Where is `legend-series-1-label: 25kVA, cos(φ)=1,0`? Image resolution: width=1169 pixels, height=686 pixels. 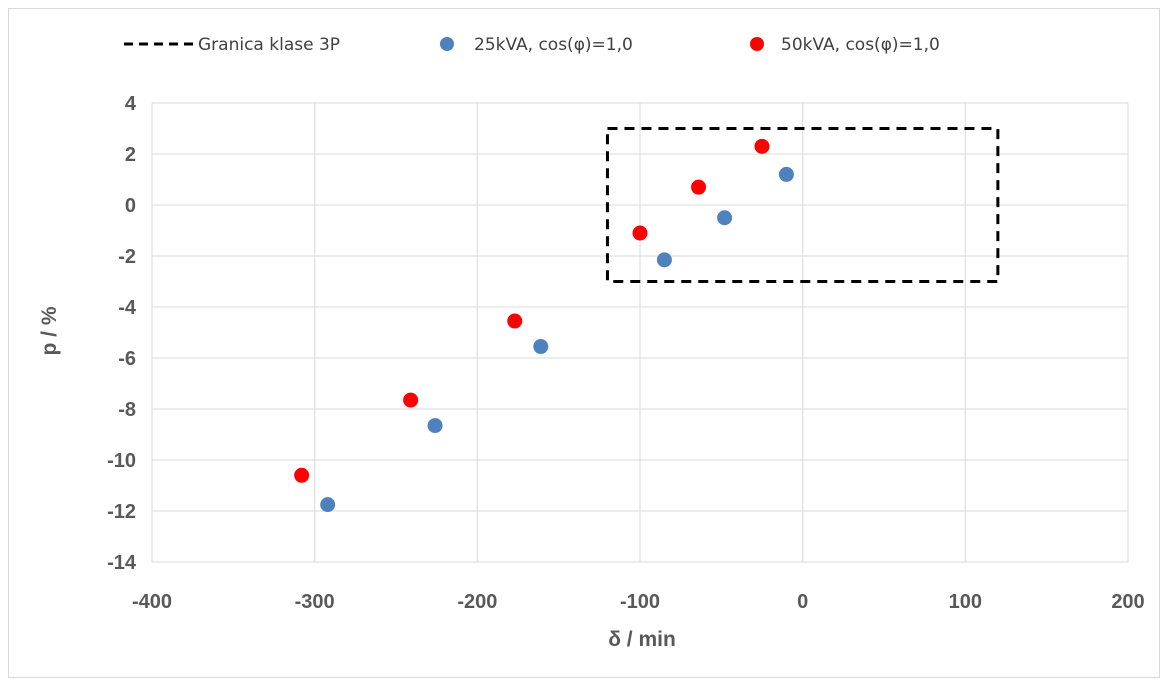
legend-series-1-label: 25kVA, cos(φ)=1,0 is located at coordinates (553, 45).